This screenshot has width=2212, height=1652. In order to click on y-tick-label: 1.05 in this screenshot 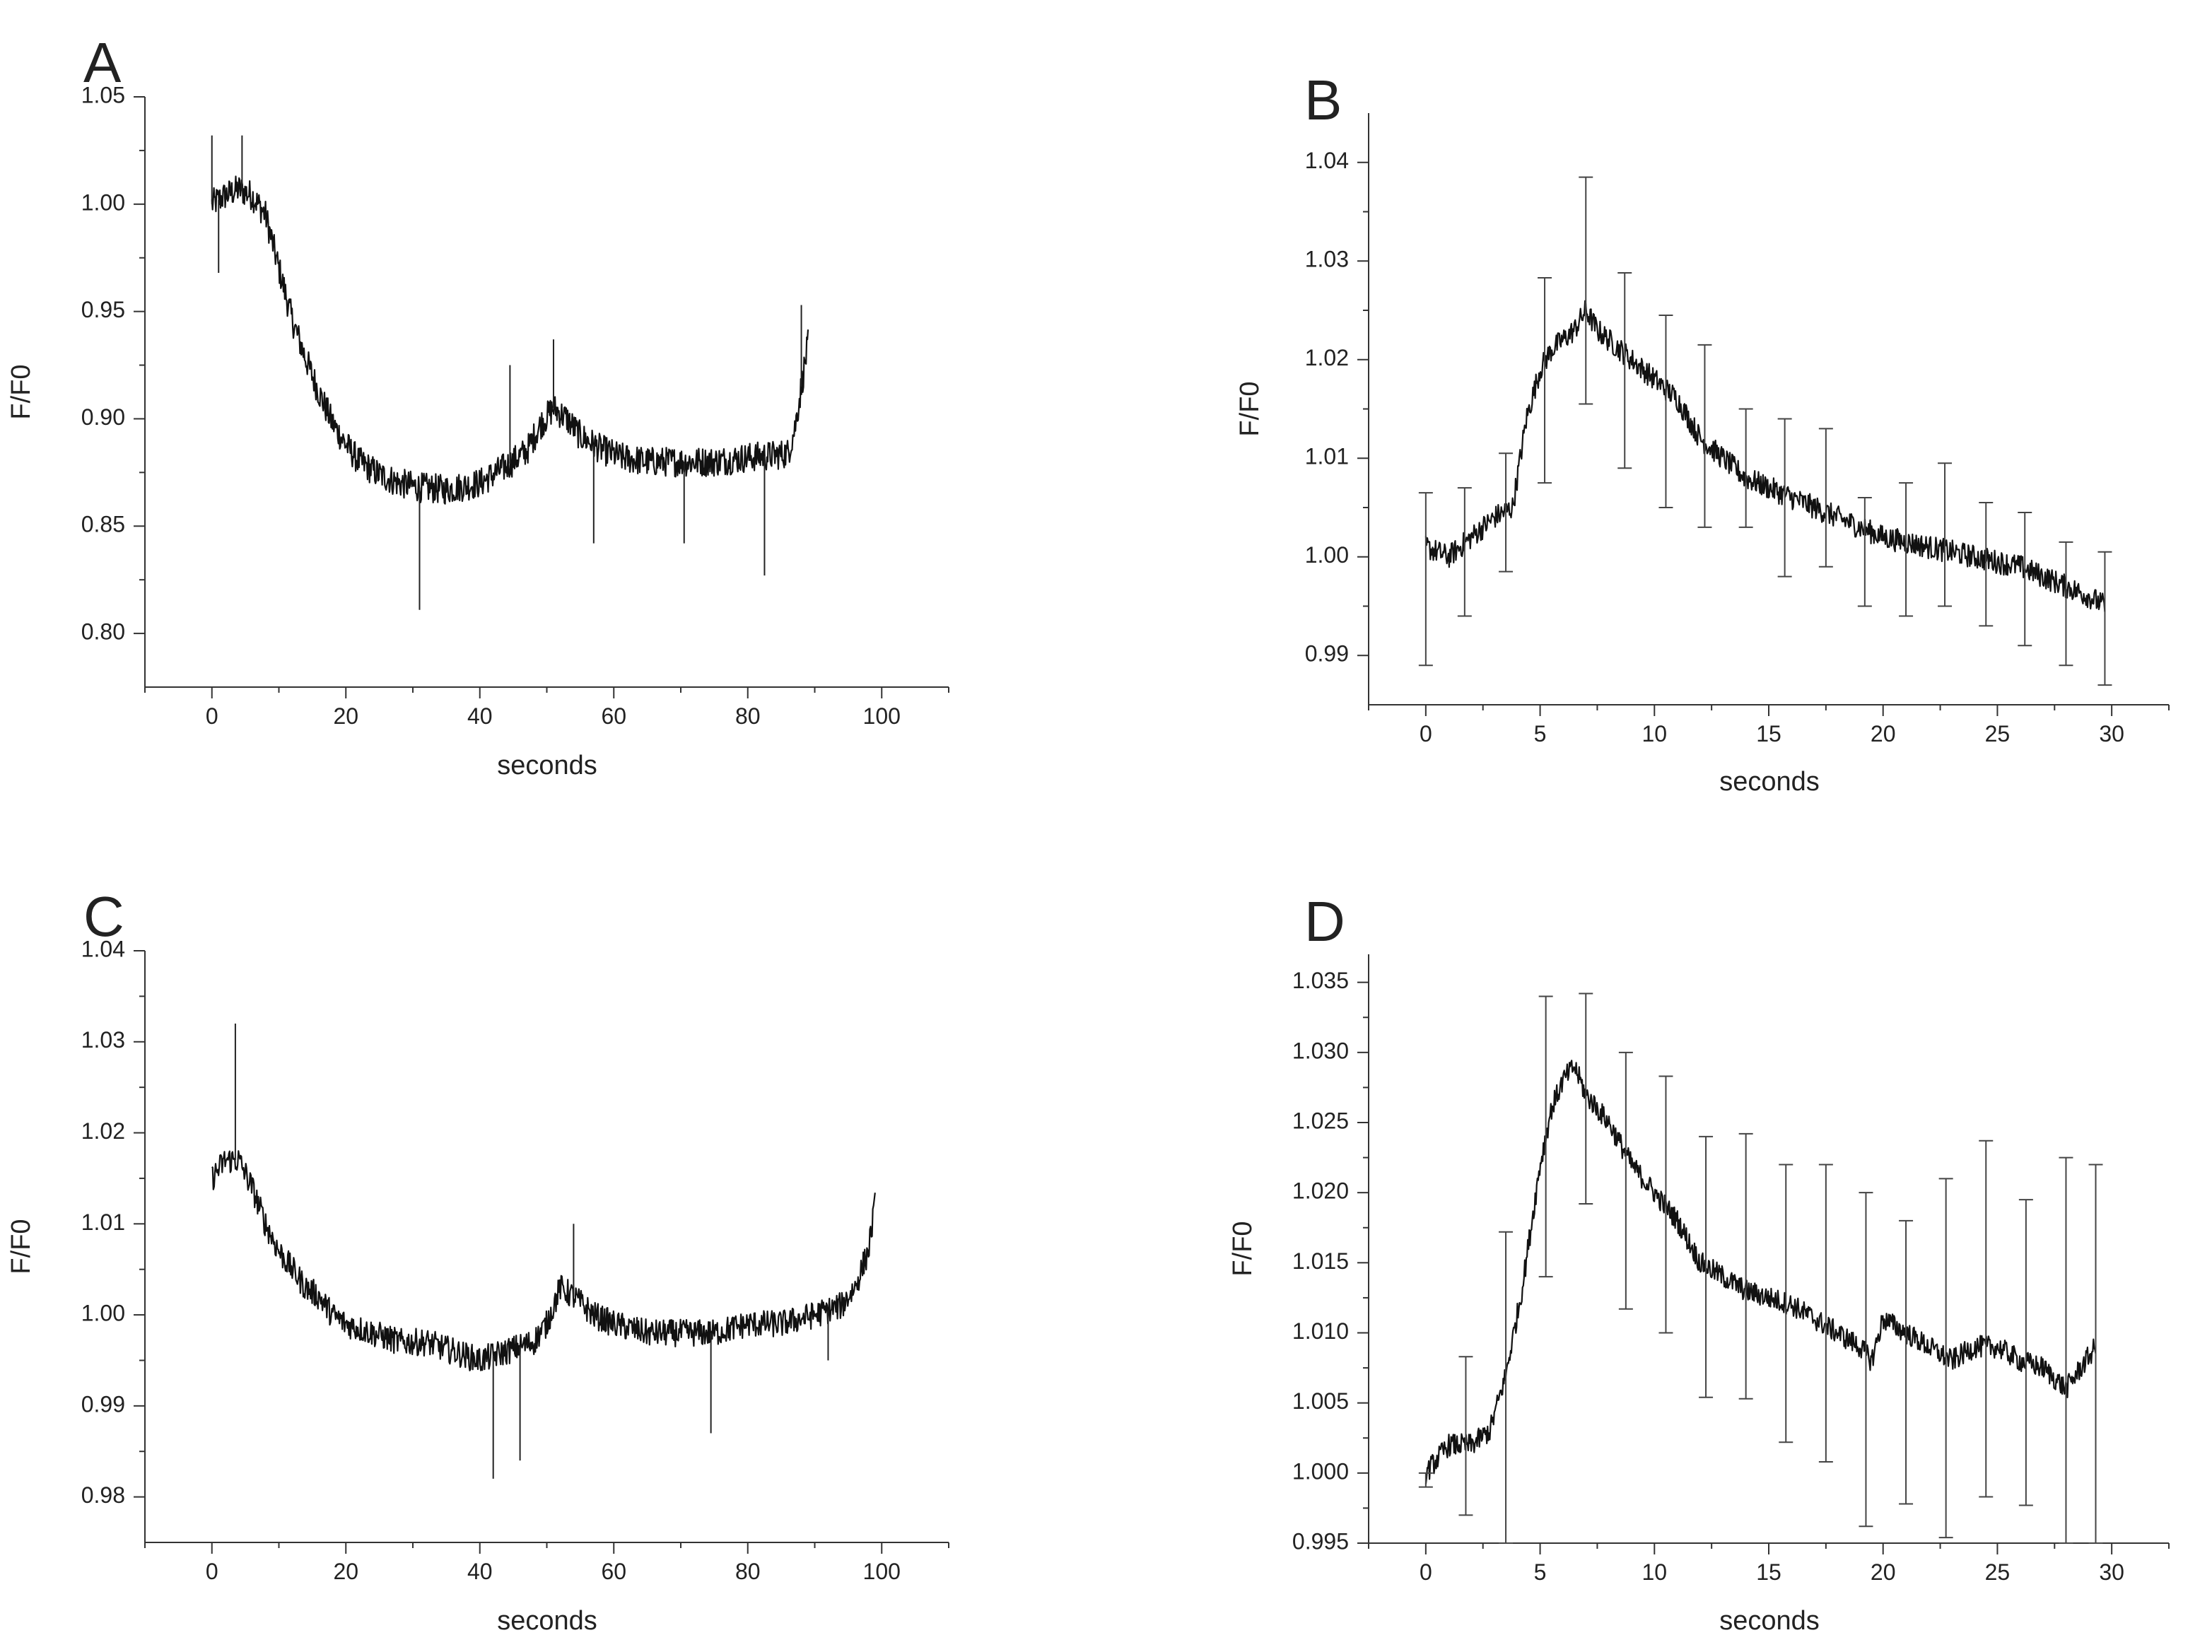, I will do `click(103, 94)`.